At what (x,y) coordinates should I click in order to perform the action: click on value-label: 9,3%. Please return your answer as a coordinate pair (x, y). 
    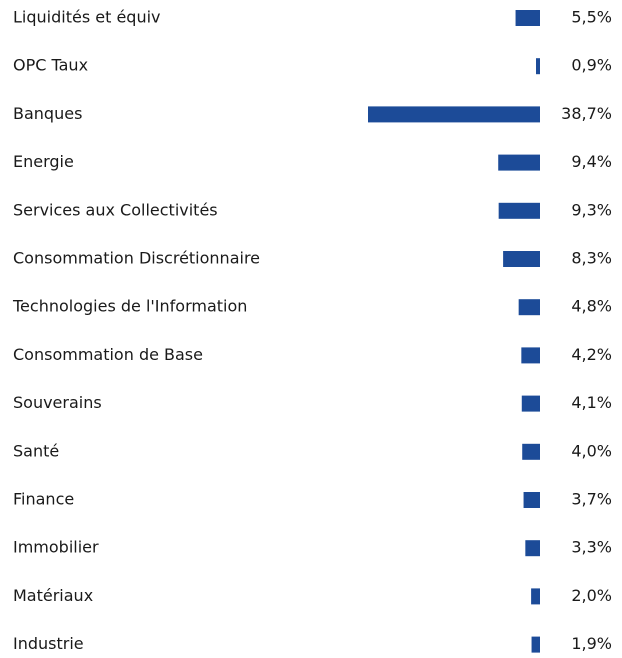
    Looking at the image, I should click on (591, 209).